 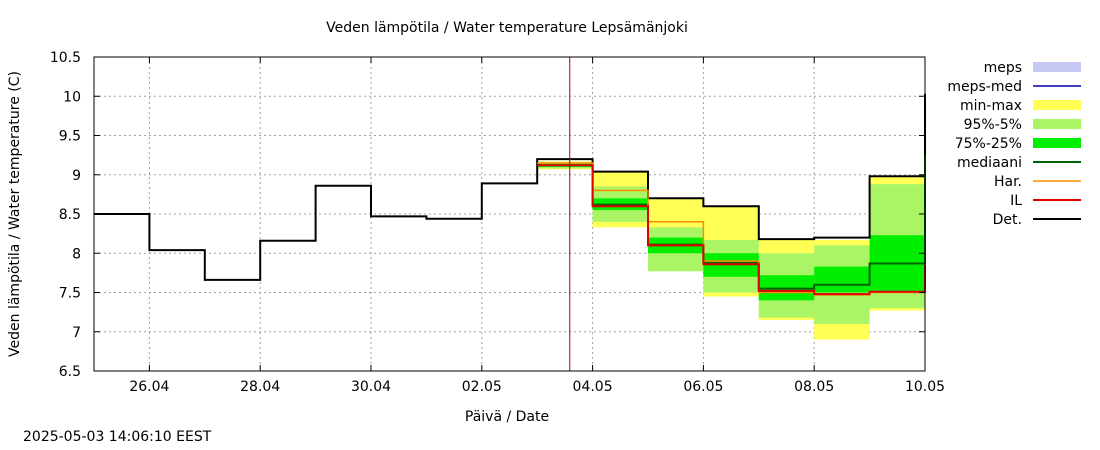 What do you see at coordinates (731, 230) in the screenshot?
I see `series-il-line` at bounding box center [731, 230].